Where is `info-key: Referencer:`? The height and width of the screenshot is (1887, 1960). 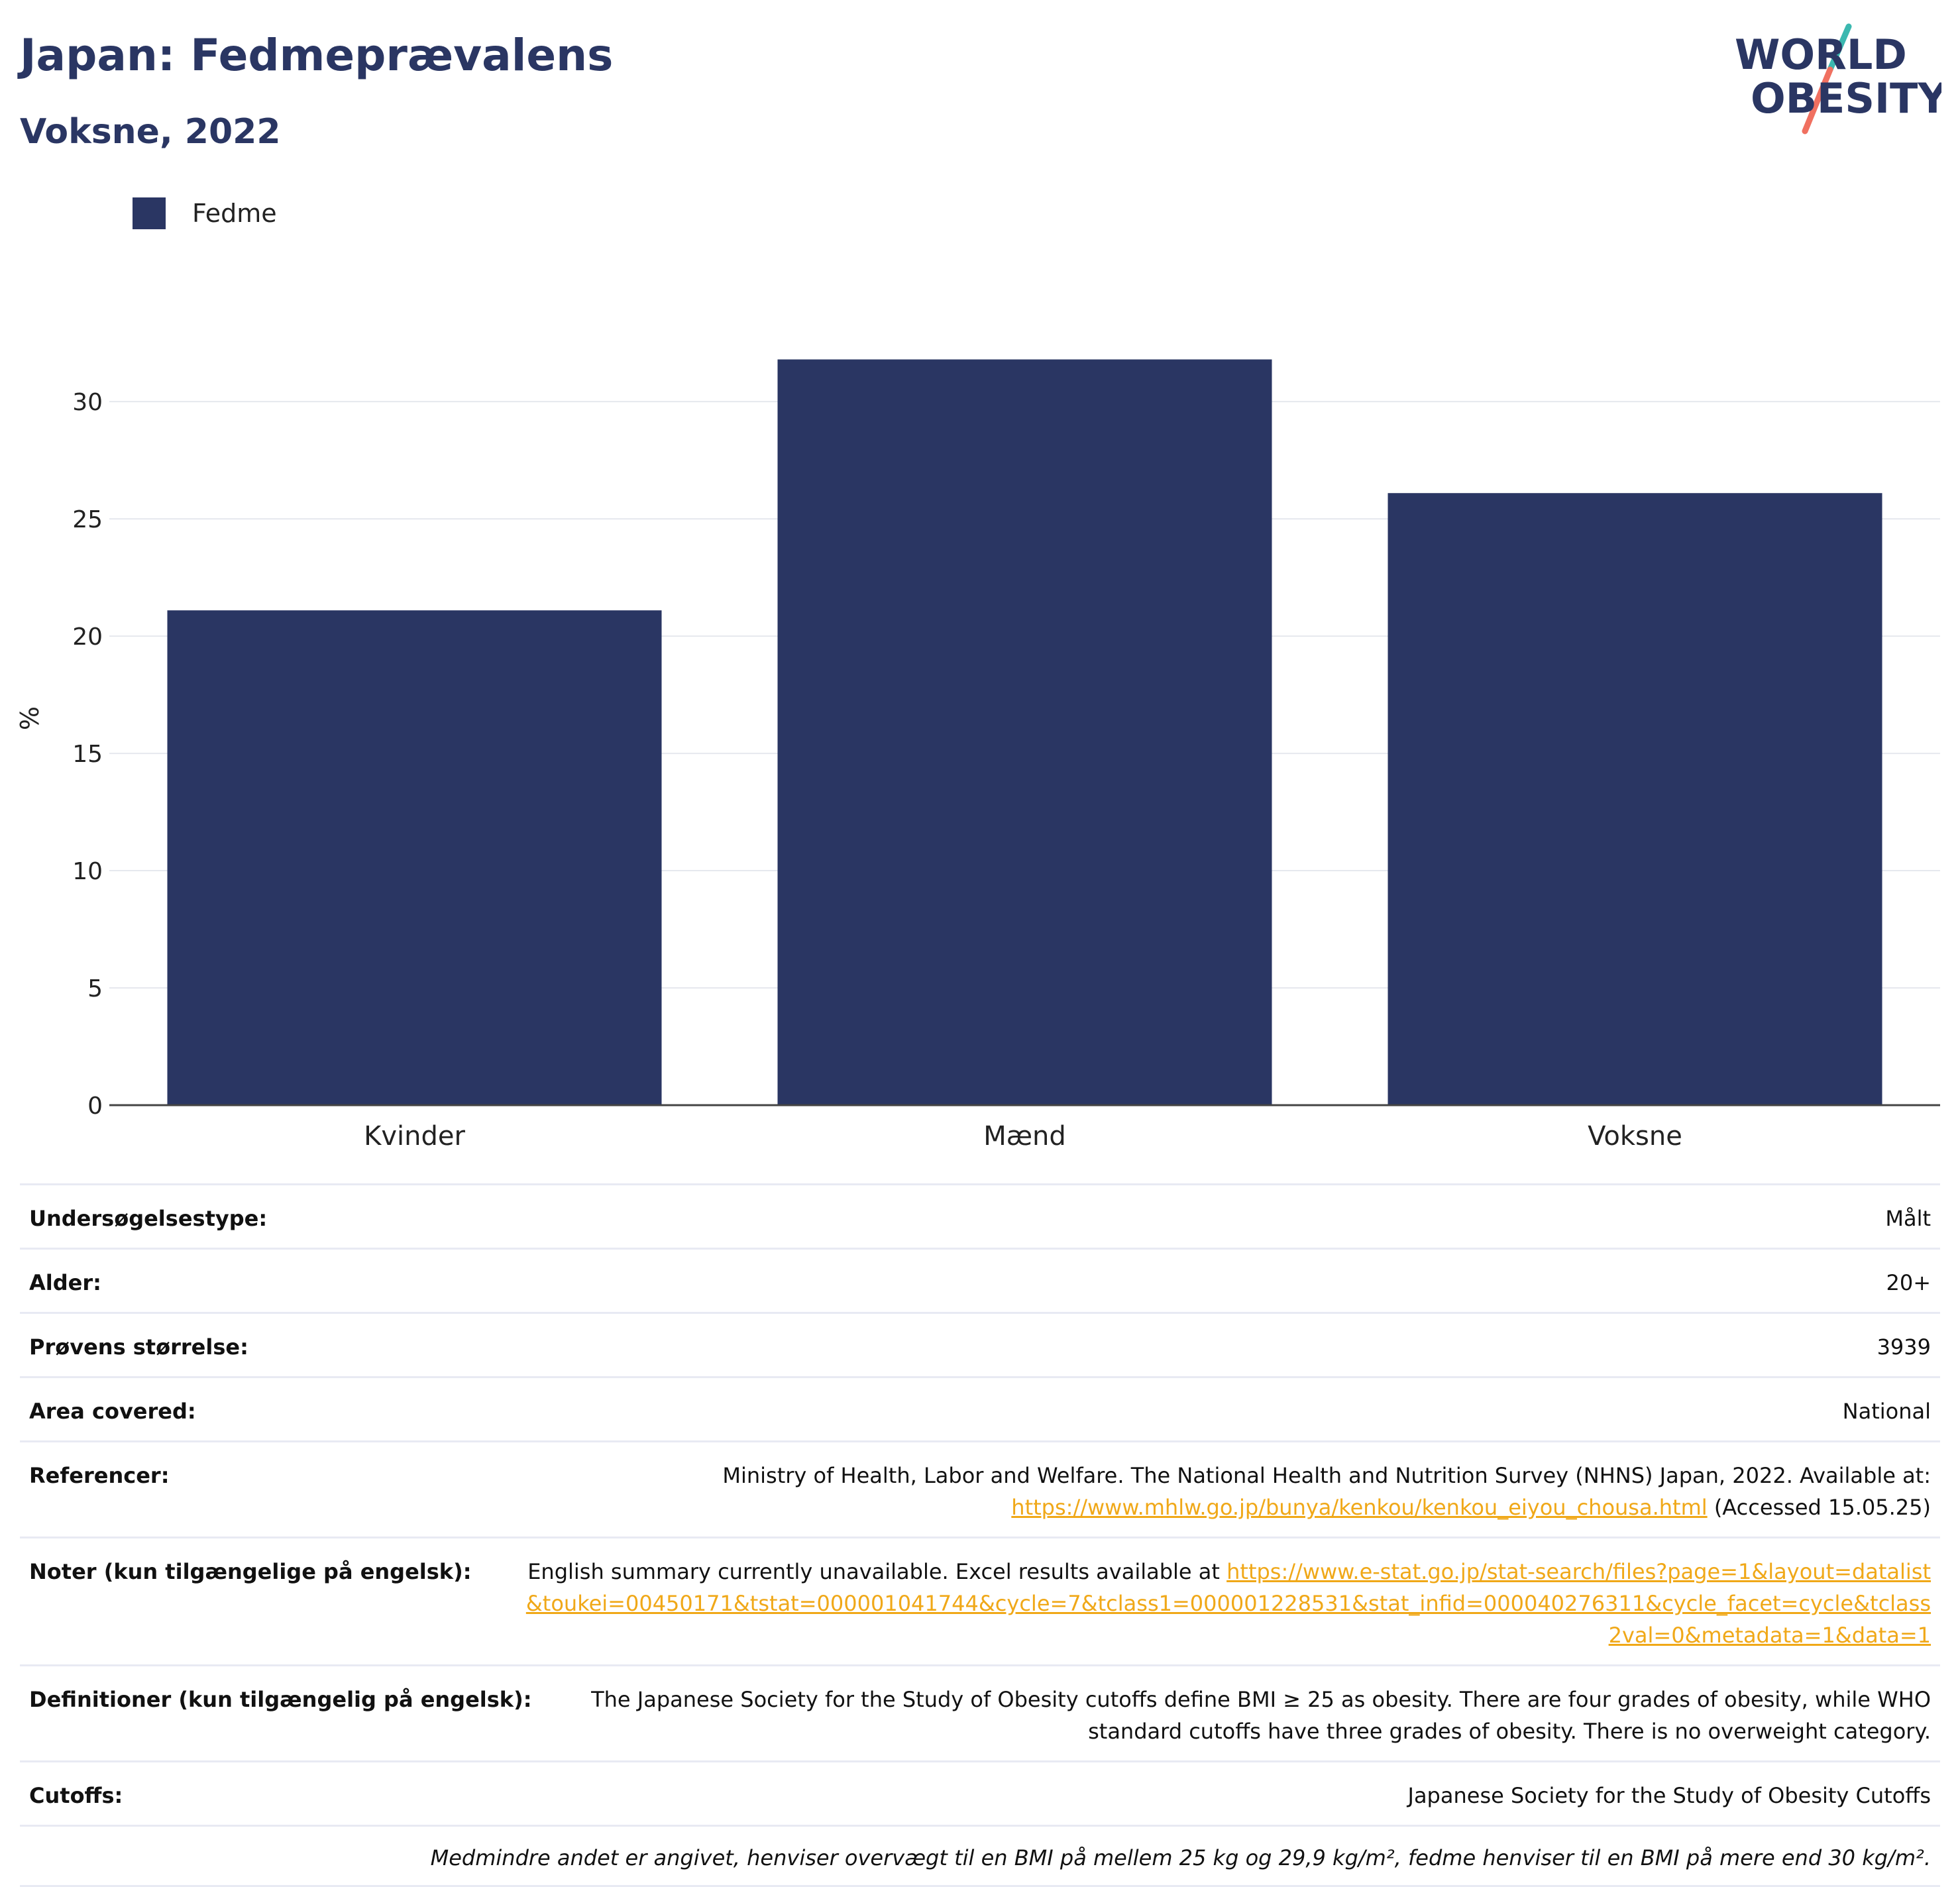
info-key: Referencer: is located at coordinates (100, 1475).